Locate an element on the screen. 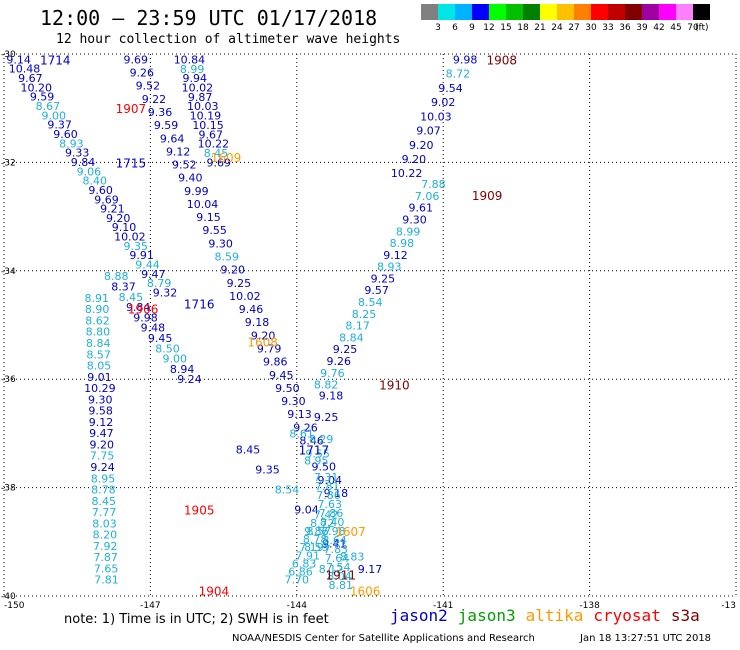  wave-height-value: 8.17 is located at coordinates (357, 326).